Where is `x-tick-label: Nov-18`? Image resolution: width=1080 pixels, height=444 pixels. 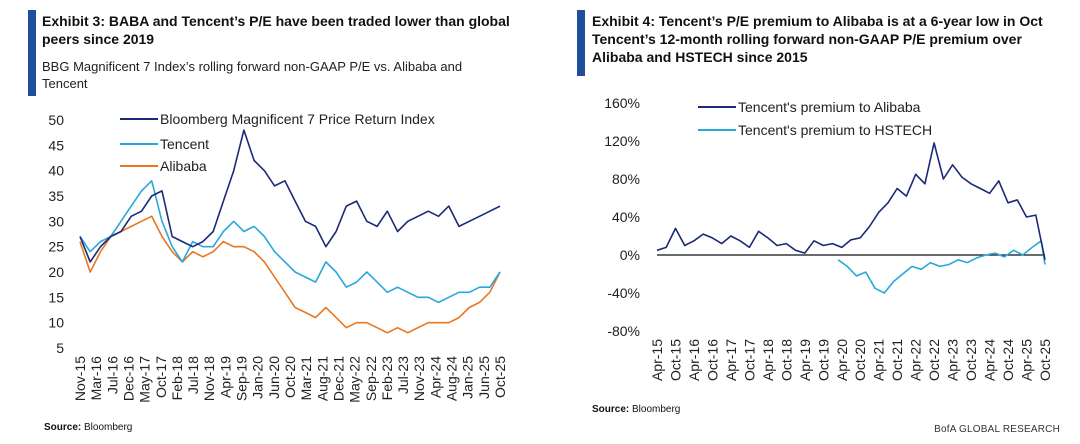 x-tick-label: Nov-18 is located at coordinates (209, 378).